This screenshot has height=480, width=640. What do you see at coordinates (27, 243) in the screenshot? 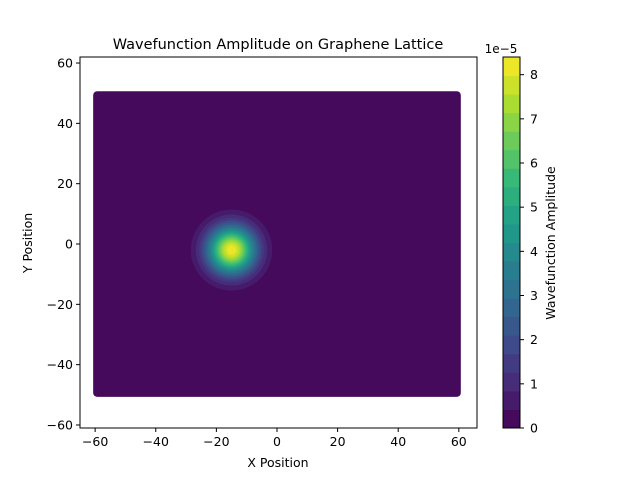
I see `y-axis-label: Y Position` at bounding box center [27, 243].